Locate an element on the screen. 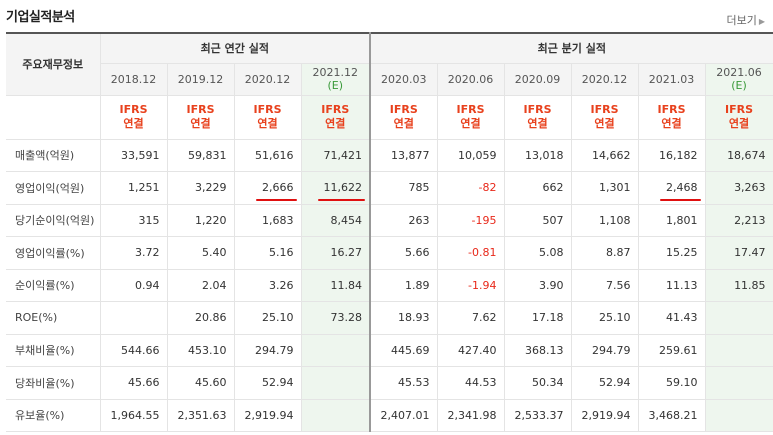 The image size is (773, 435). period-label: 2020.09 is located at coordinates (537, 79).